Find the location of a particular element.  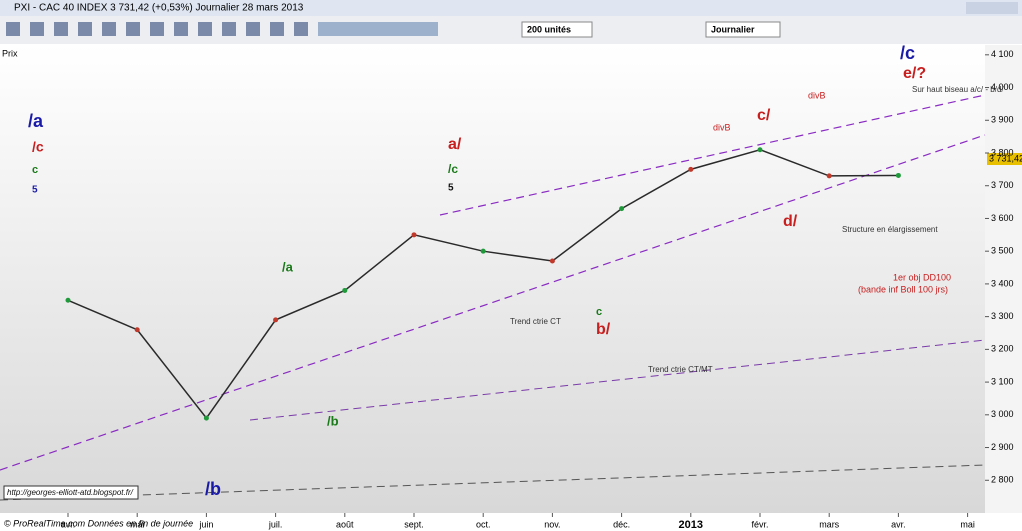

x-tick-label: mars is located at coordinates (829, 524).